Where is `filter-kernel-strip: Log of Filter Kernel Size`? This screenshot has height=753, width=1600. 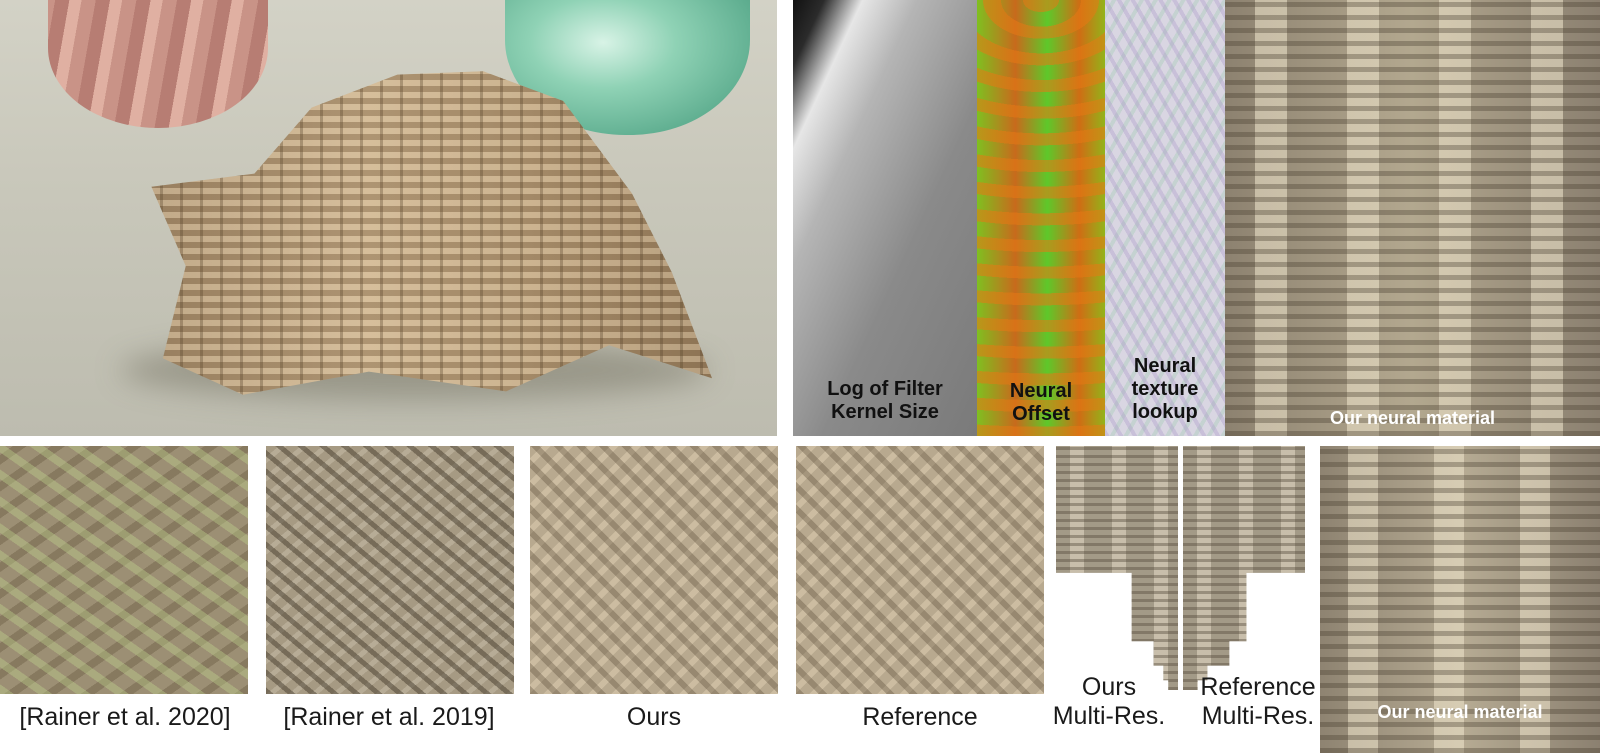
filter-kernel-strip: Log of Filter Kernel Size is located at coordinates (885, 218).